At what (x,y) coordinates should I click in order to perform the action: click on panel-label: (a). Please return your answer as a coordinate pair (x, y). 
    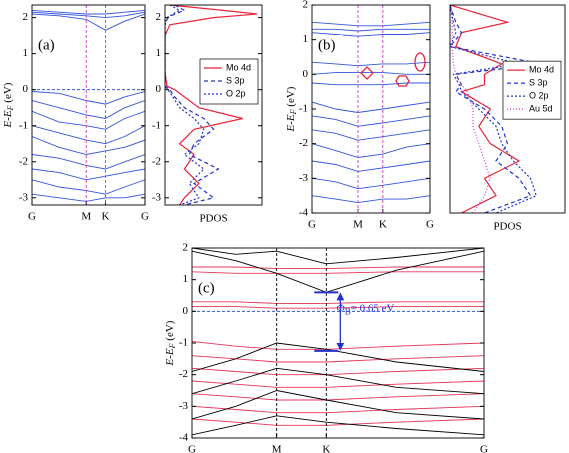
    Looking at the image, I should click on (46, 45).